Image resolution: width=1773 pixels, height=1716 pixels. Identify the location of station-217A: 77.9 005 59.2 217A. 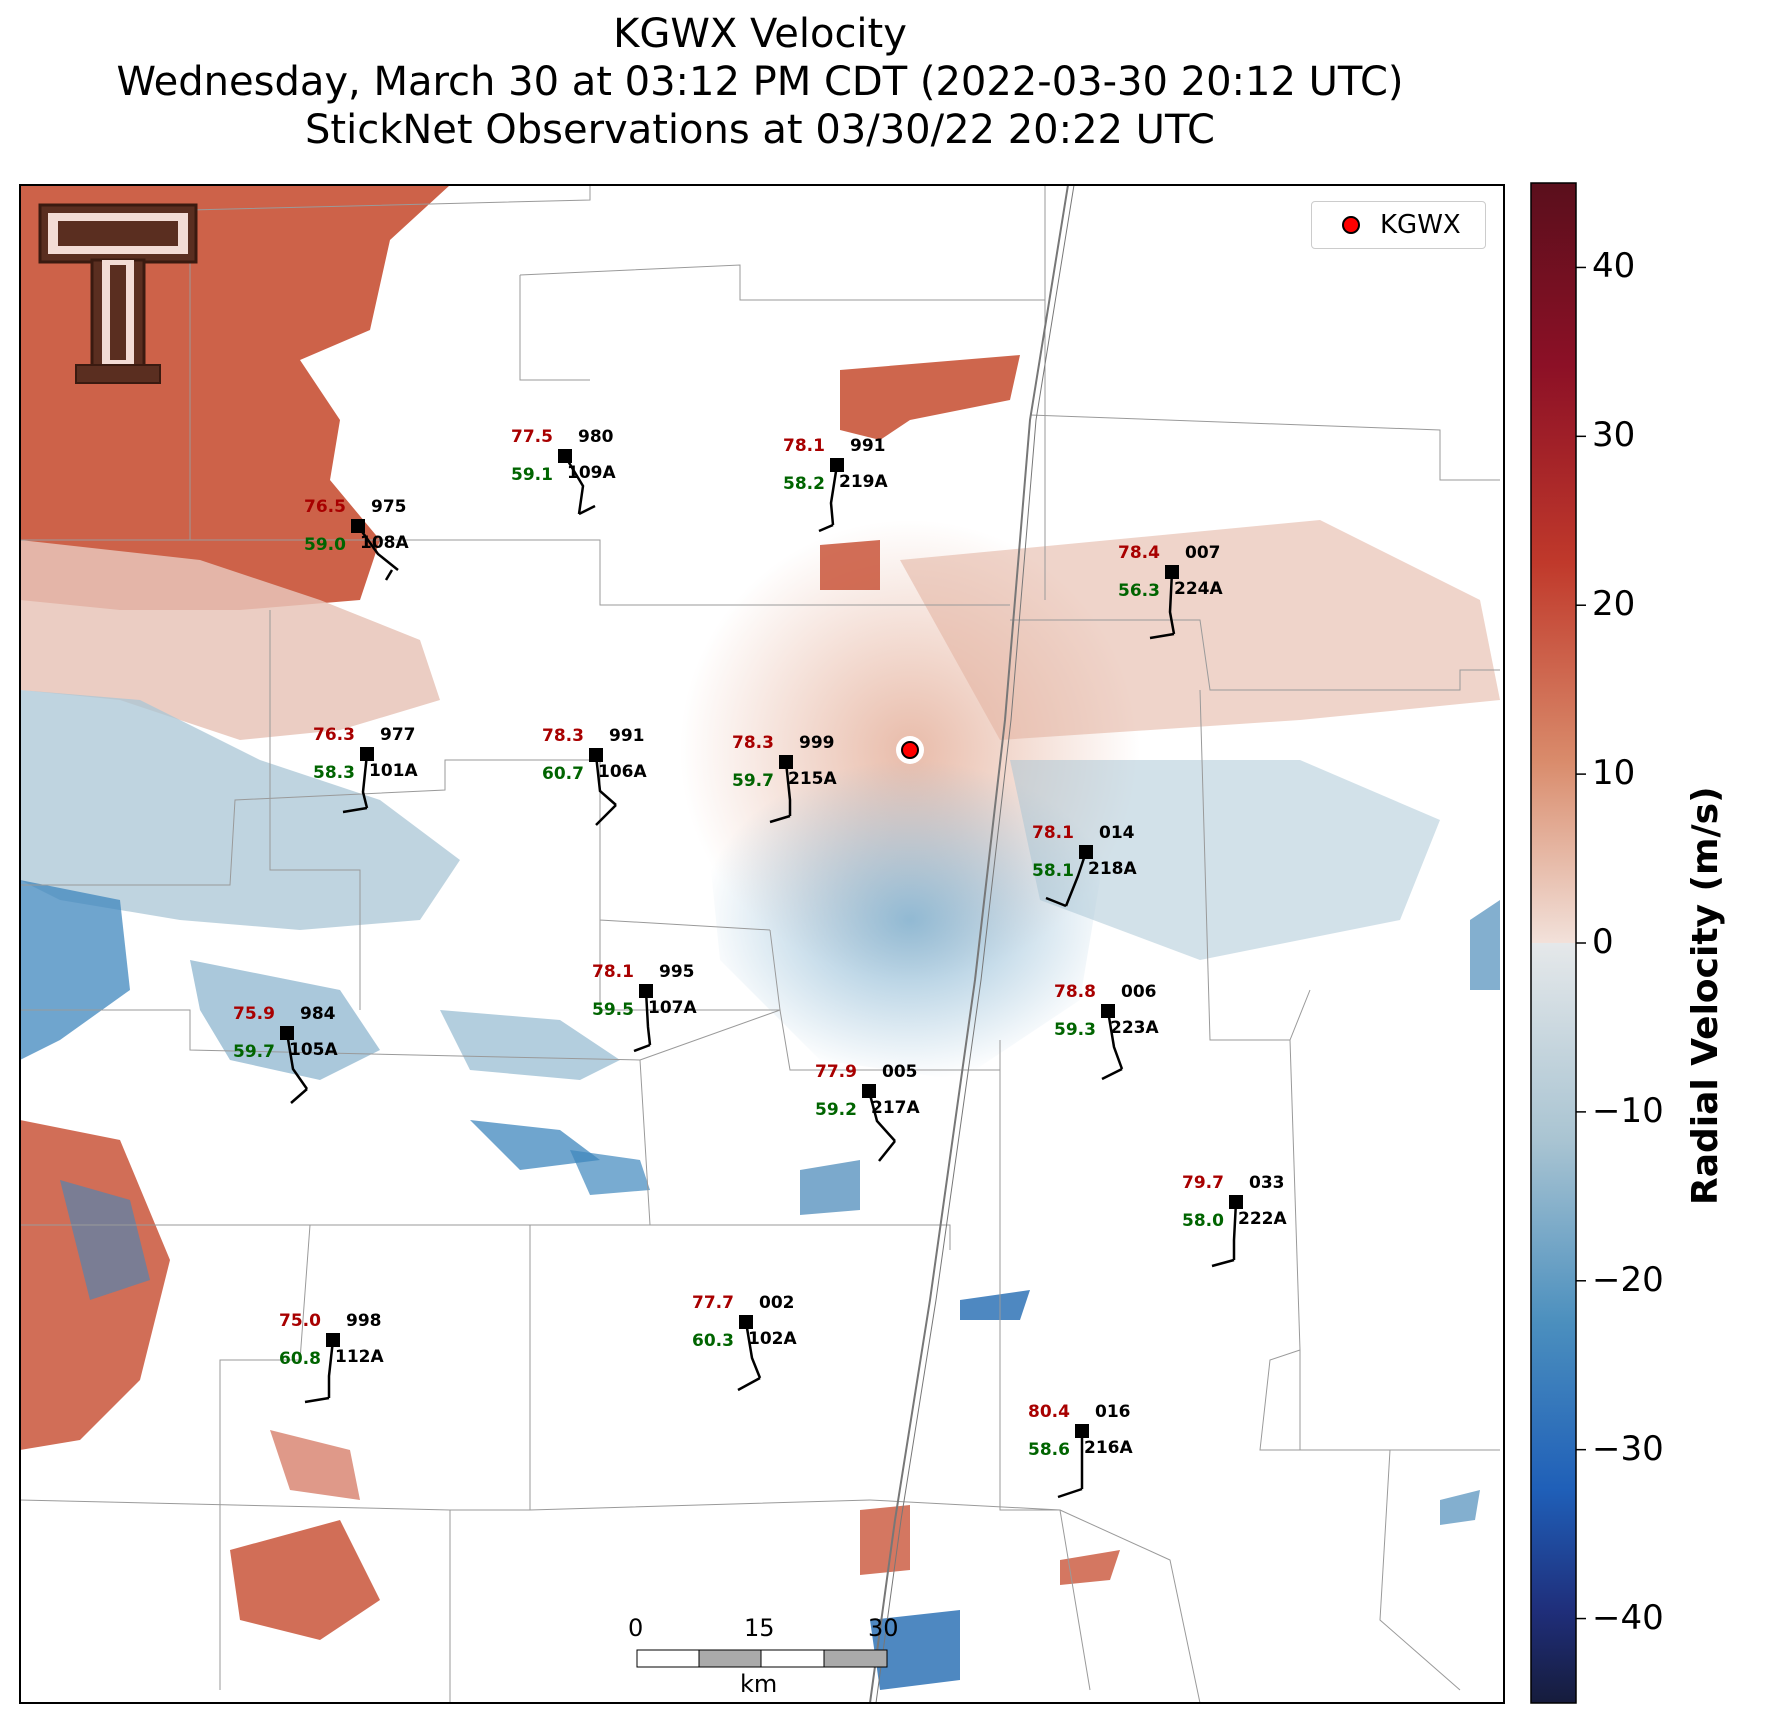
(867, 1112).